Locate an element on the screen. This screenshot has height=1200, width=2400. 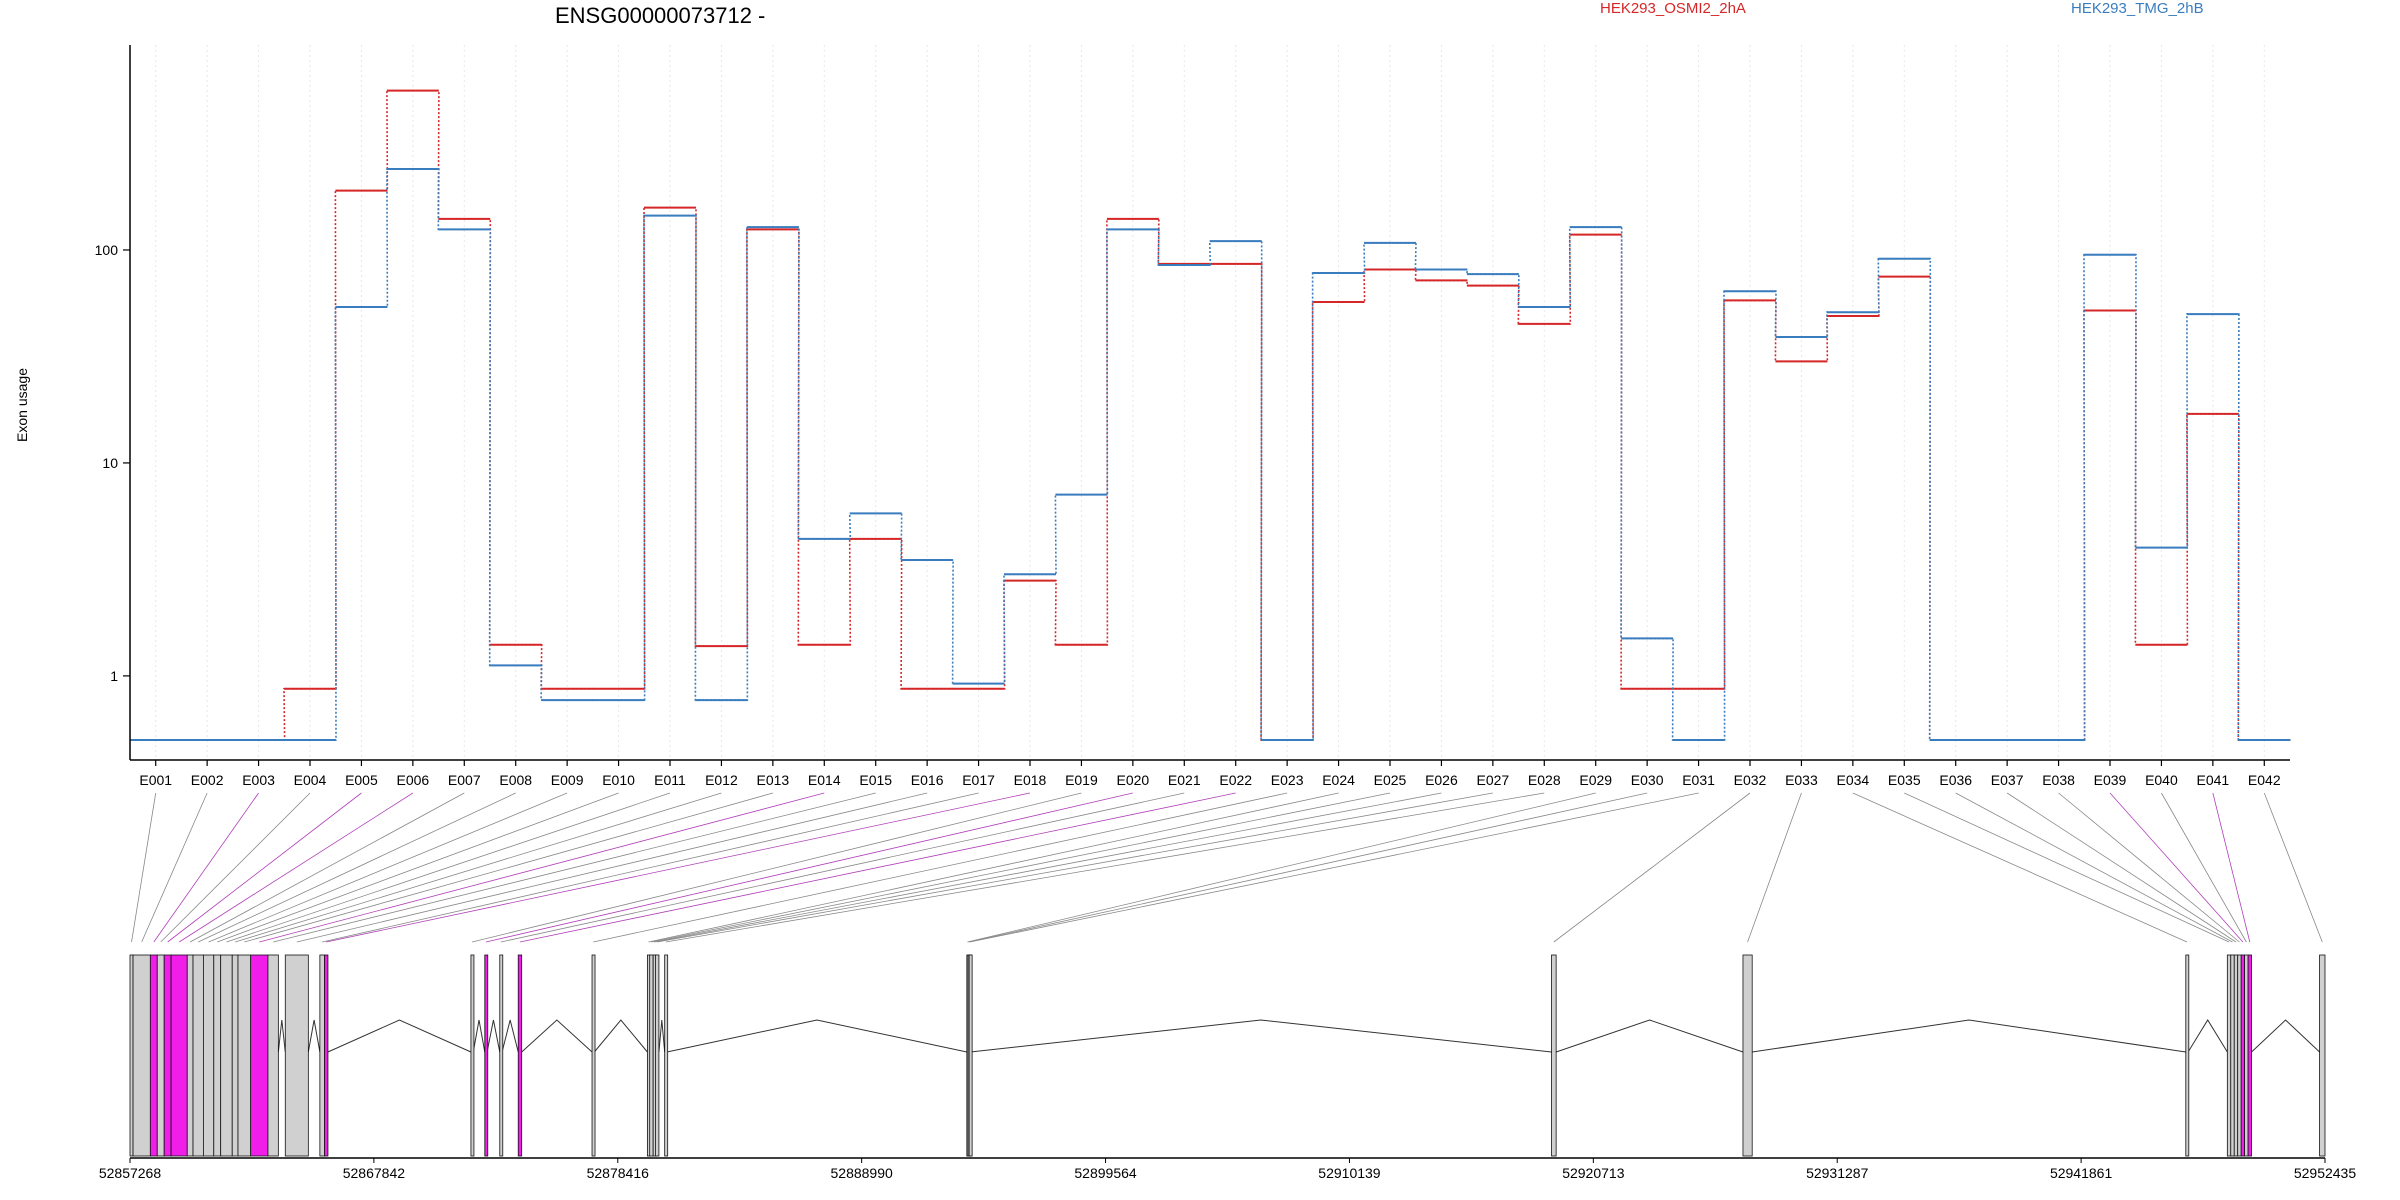
connector-e014 is located at coordinates (542, 867).